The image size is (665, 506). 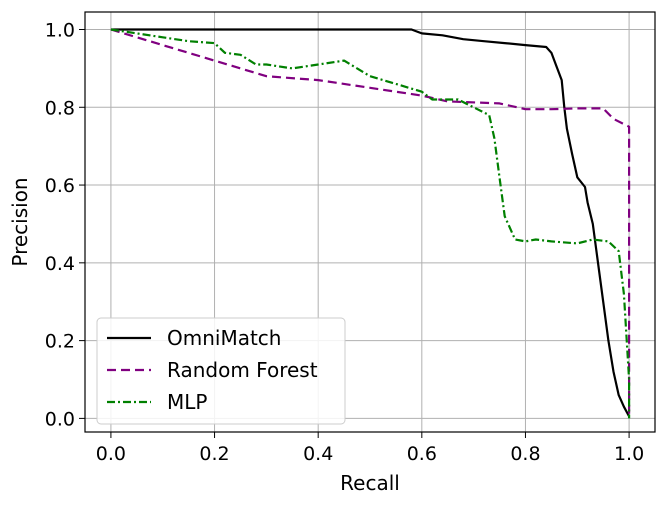 I want to click on legend-label: OmniMatch, so click(x=224, y=338).